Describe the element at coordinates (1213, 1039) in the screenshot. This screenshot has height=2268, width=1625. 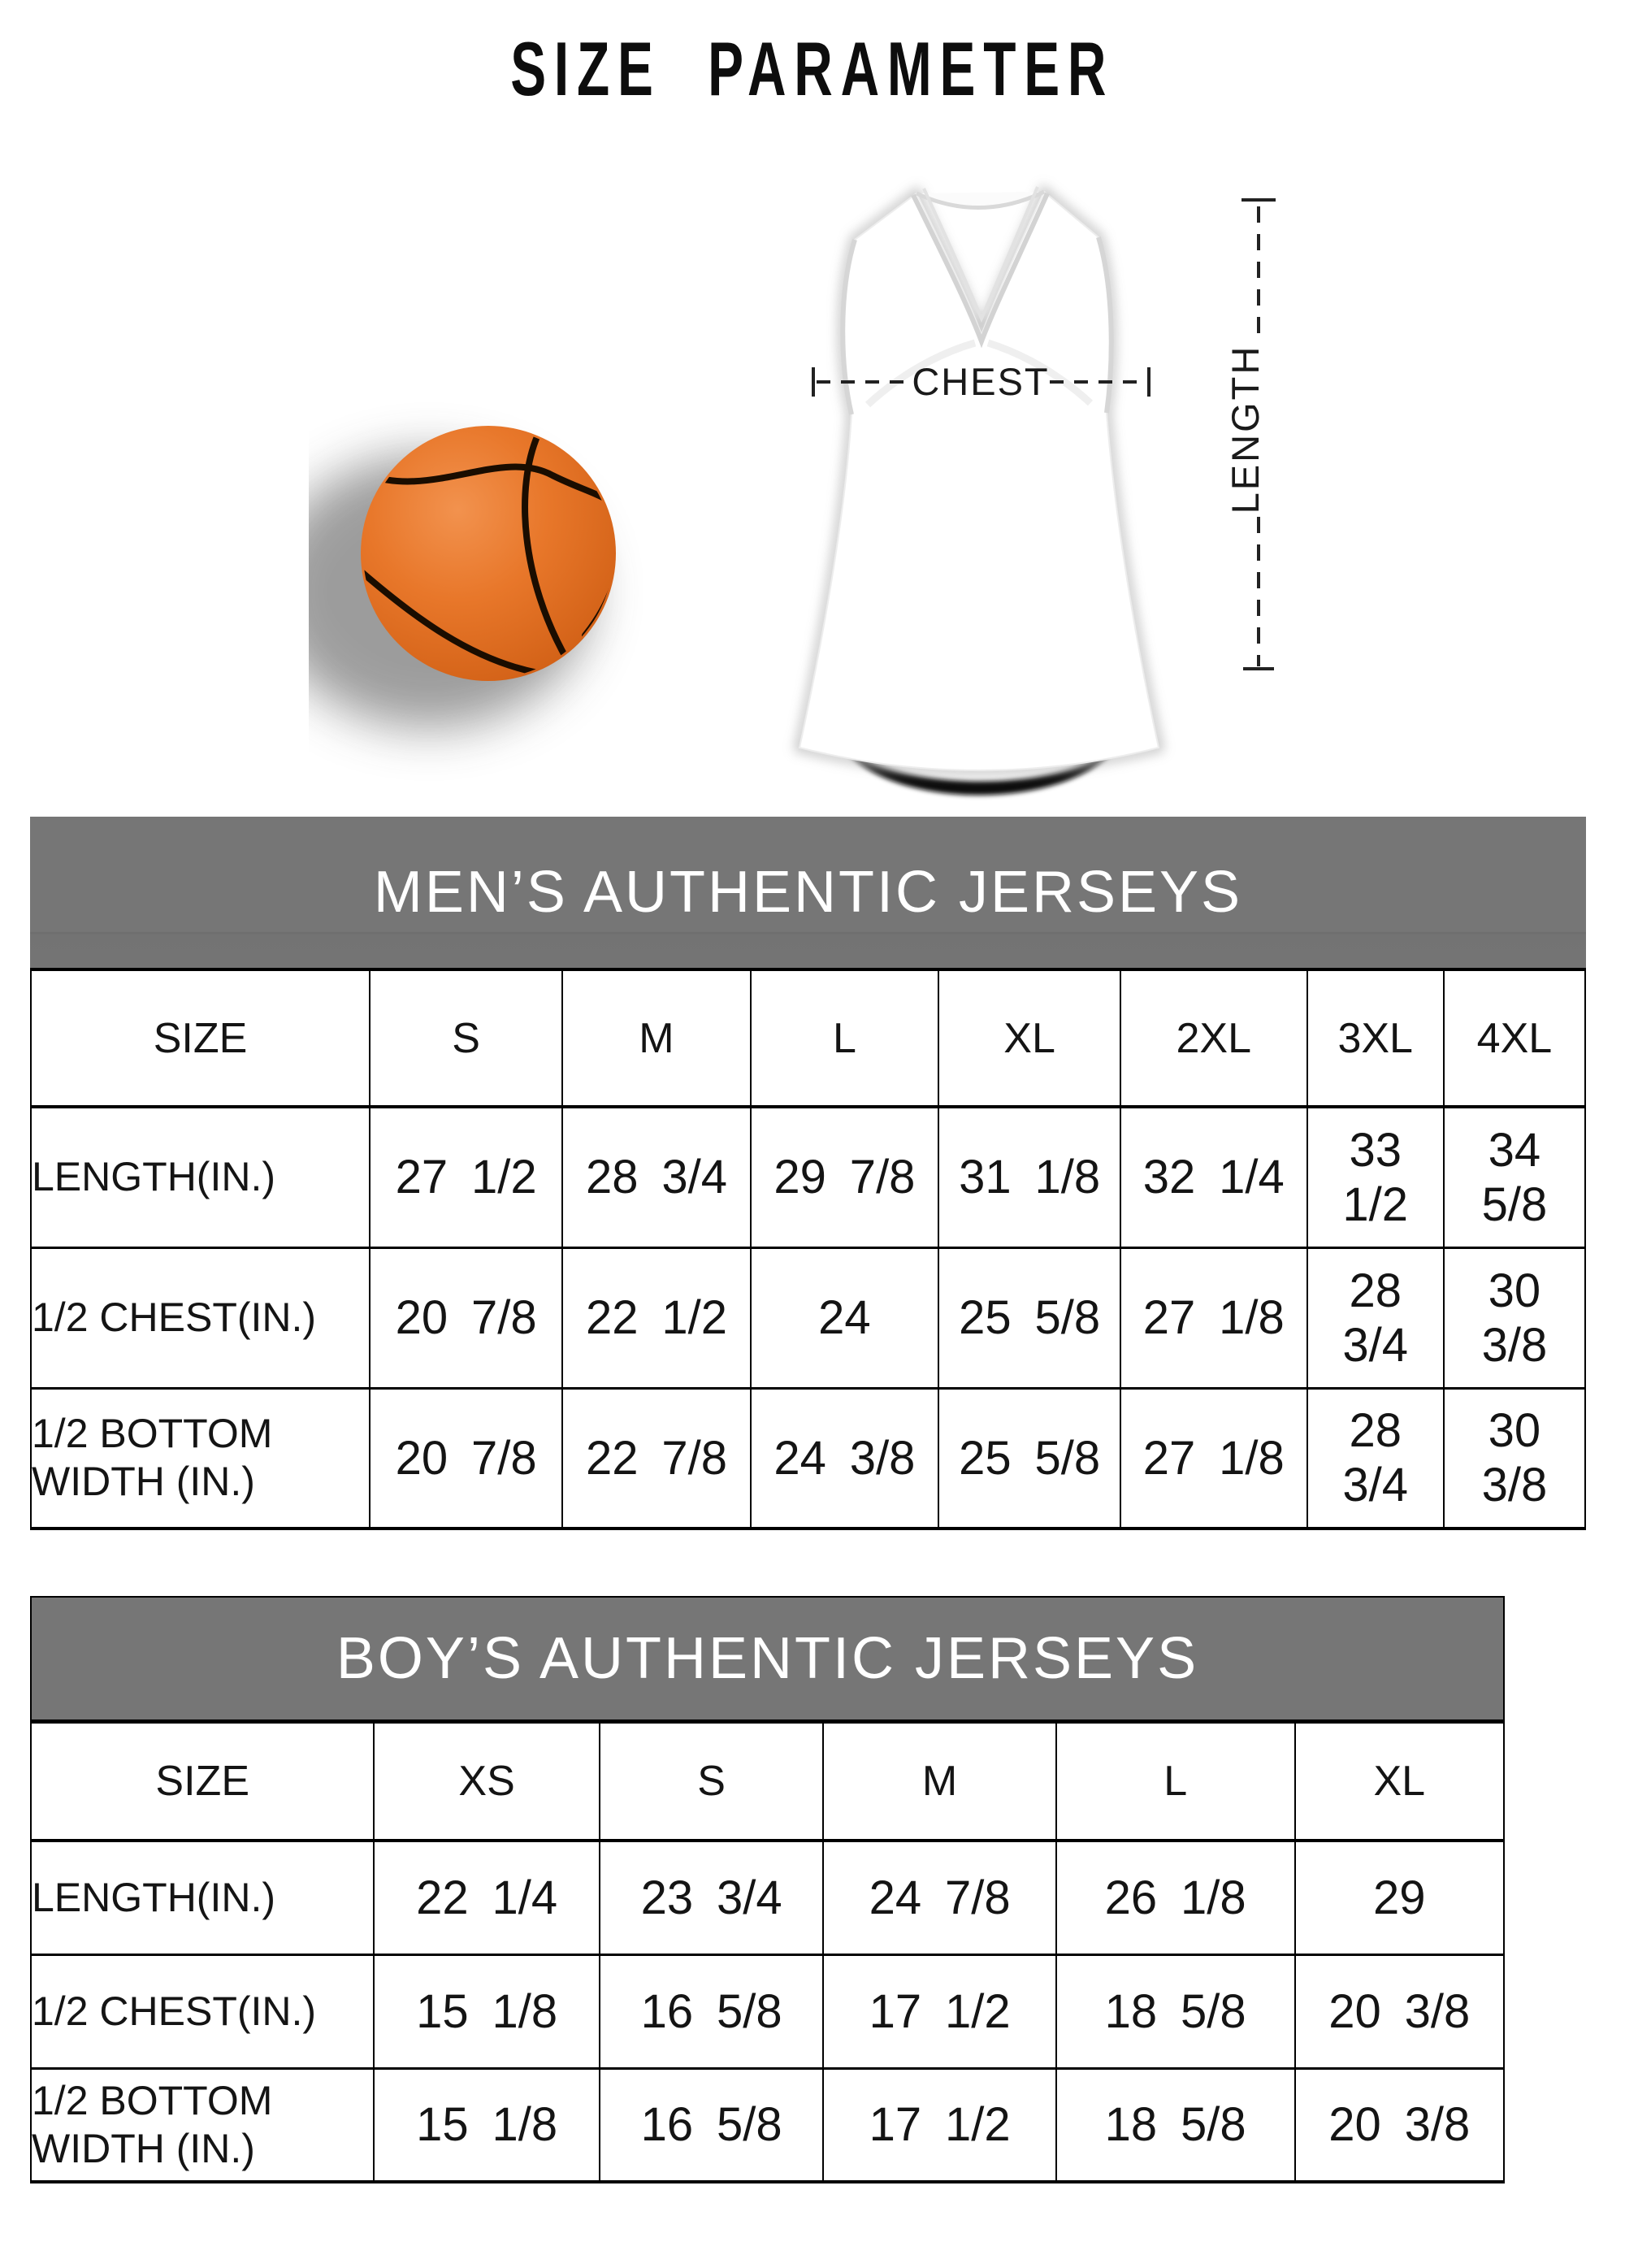
I see `size-column-2xl: 2XL` at that location.